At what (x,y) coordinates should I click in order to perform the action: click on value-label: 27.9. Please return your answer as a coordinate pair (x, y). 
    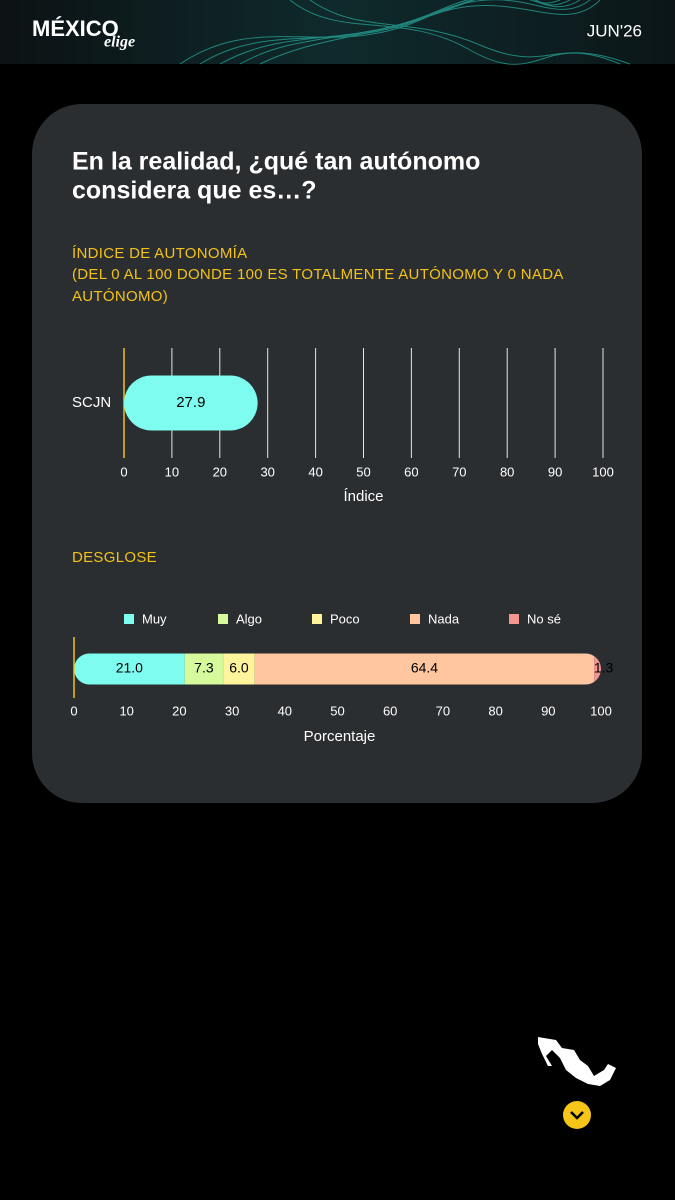
    Looking at the image, I should click on (190, 402).